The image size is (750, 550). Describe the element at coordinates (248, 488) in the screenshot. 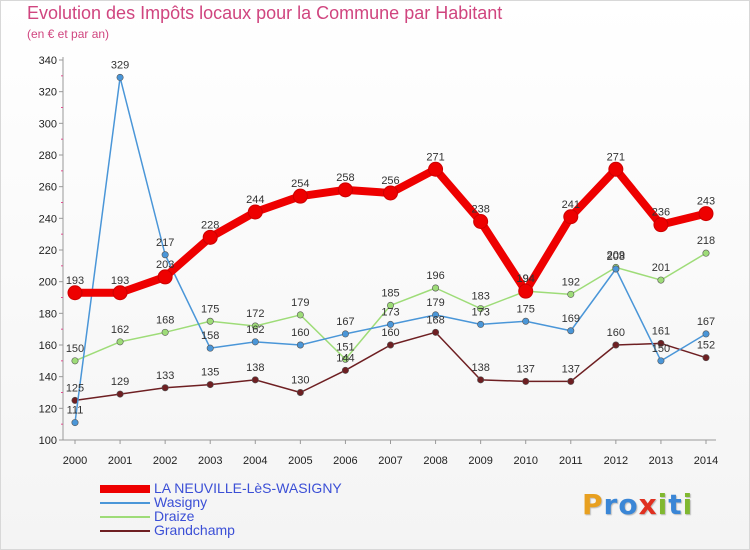

I see `legend-label: LA NEUVILLE-LèS-WASIGNY` at that location.